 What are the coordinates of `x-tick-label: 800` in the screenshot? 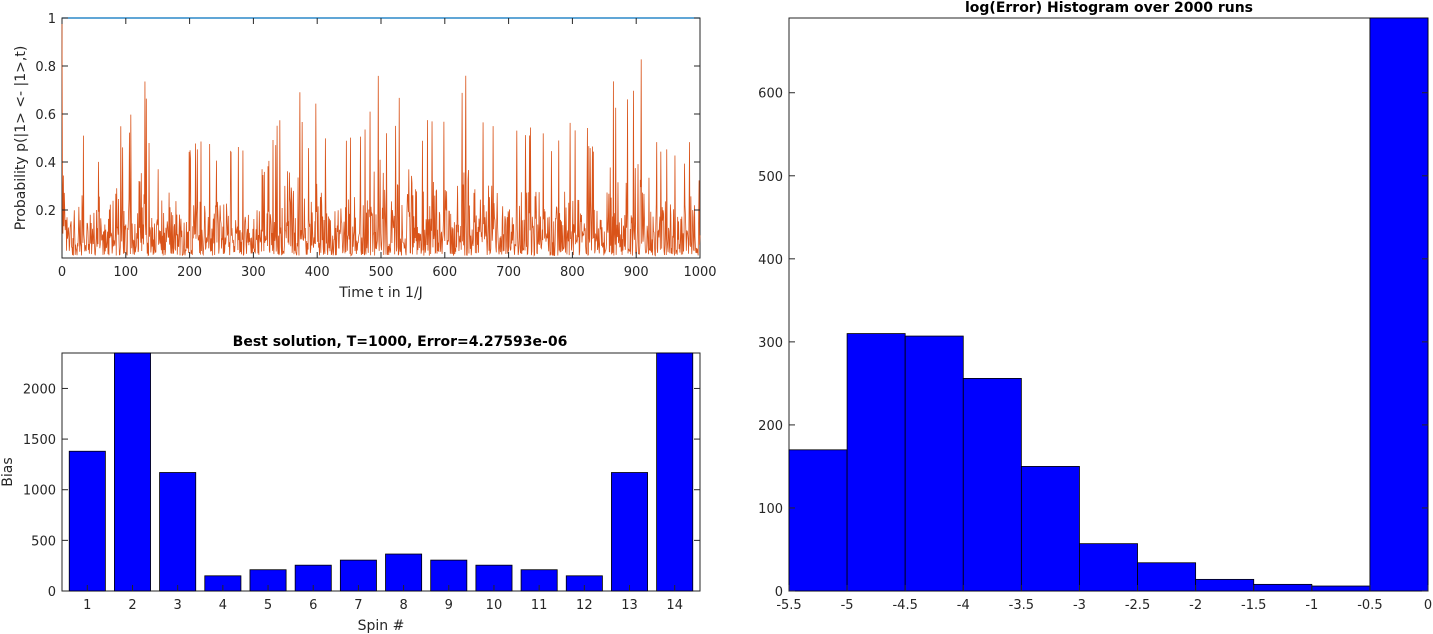 It's located at (572, 272).